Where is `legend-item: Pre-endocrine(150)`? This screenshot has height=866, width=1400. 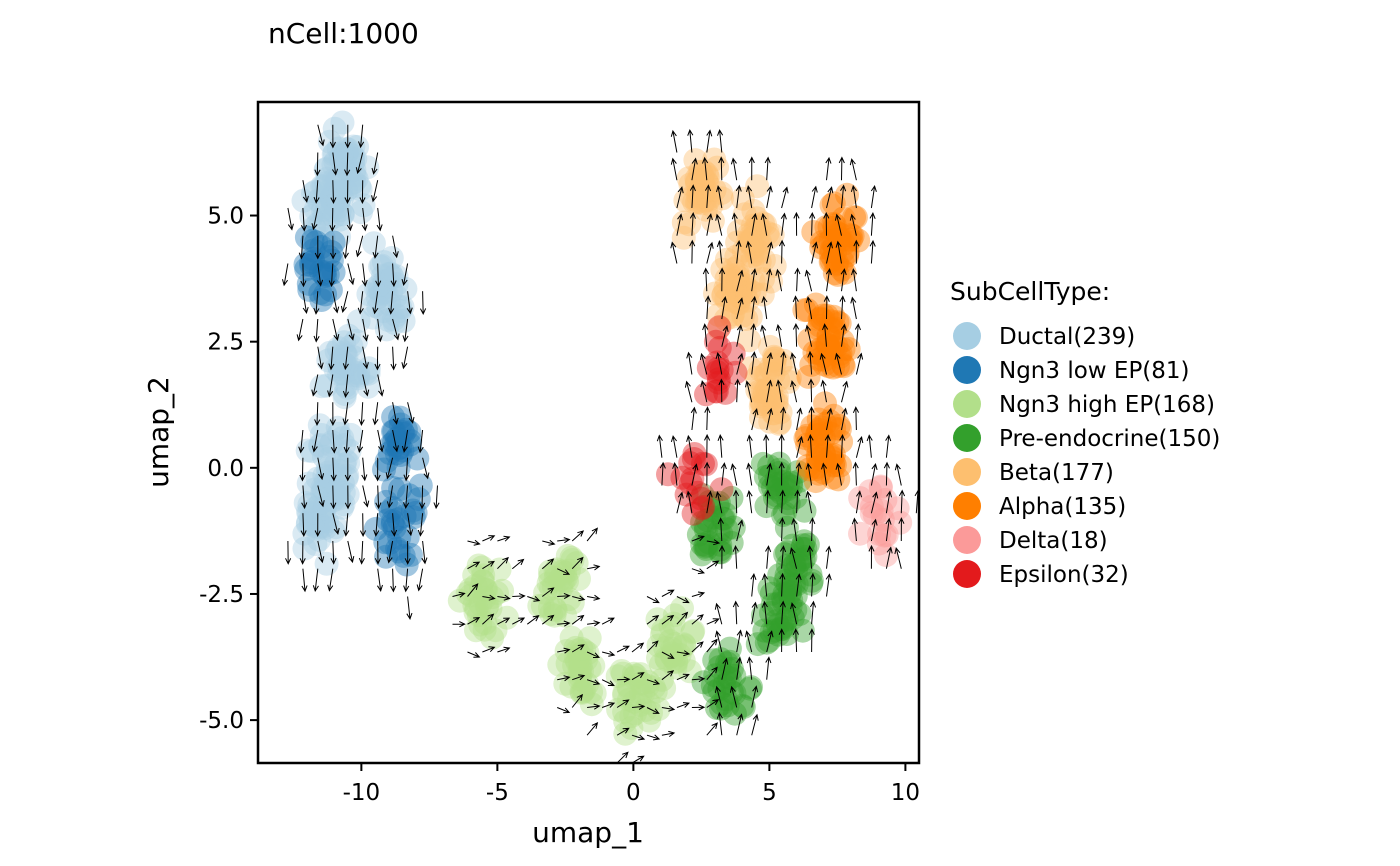 legend-item: Pre-endocrine(150) is located at coordinates (1086, 438).